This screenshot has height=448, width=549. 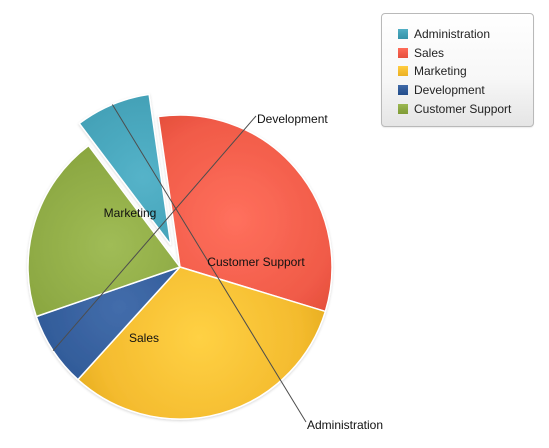 I want to click on legend-swatch-customer-support, so click(x=403, y=108).